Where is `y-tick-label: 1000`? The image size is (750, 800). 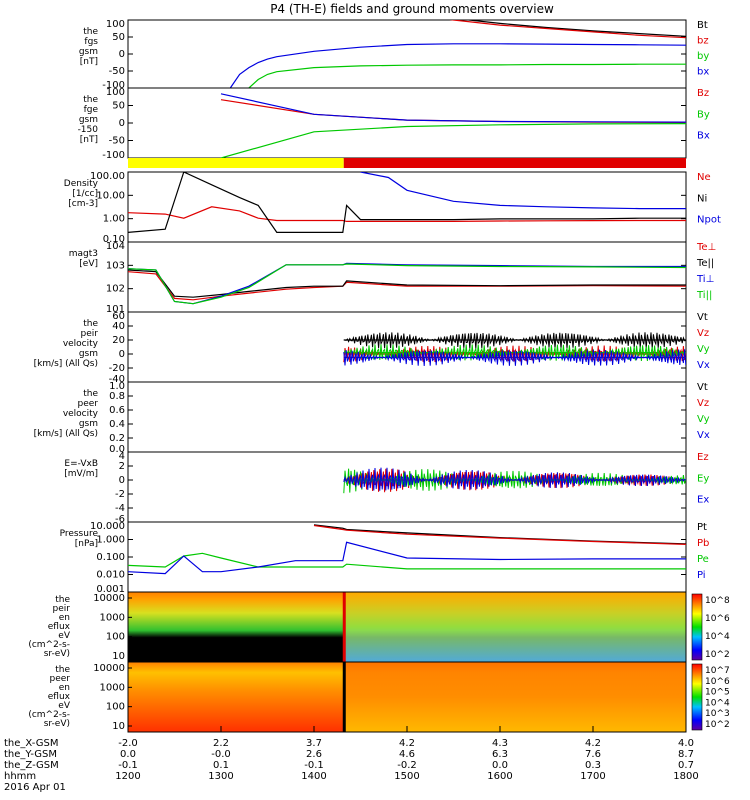 y-tick-label: 1000 is located at coordinates (112, 687).